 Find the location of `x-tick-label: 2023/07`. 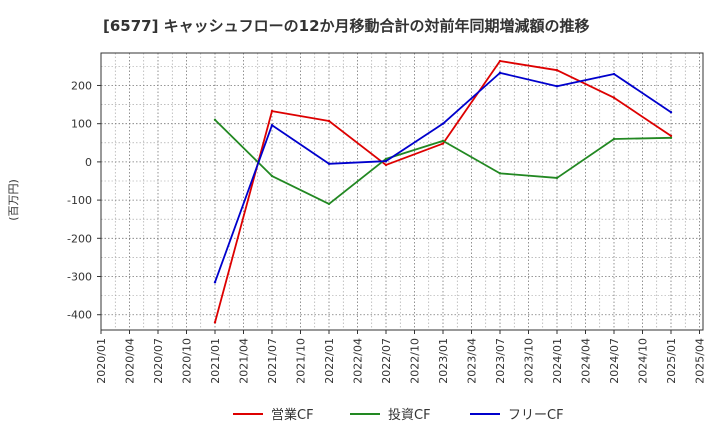

x-tick-label: 2023/07 is located at coordinates (500, 361).